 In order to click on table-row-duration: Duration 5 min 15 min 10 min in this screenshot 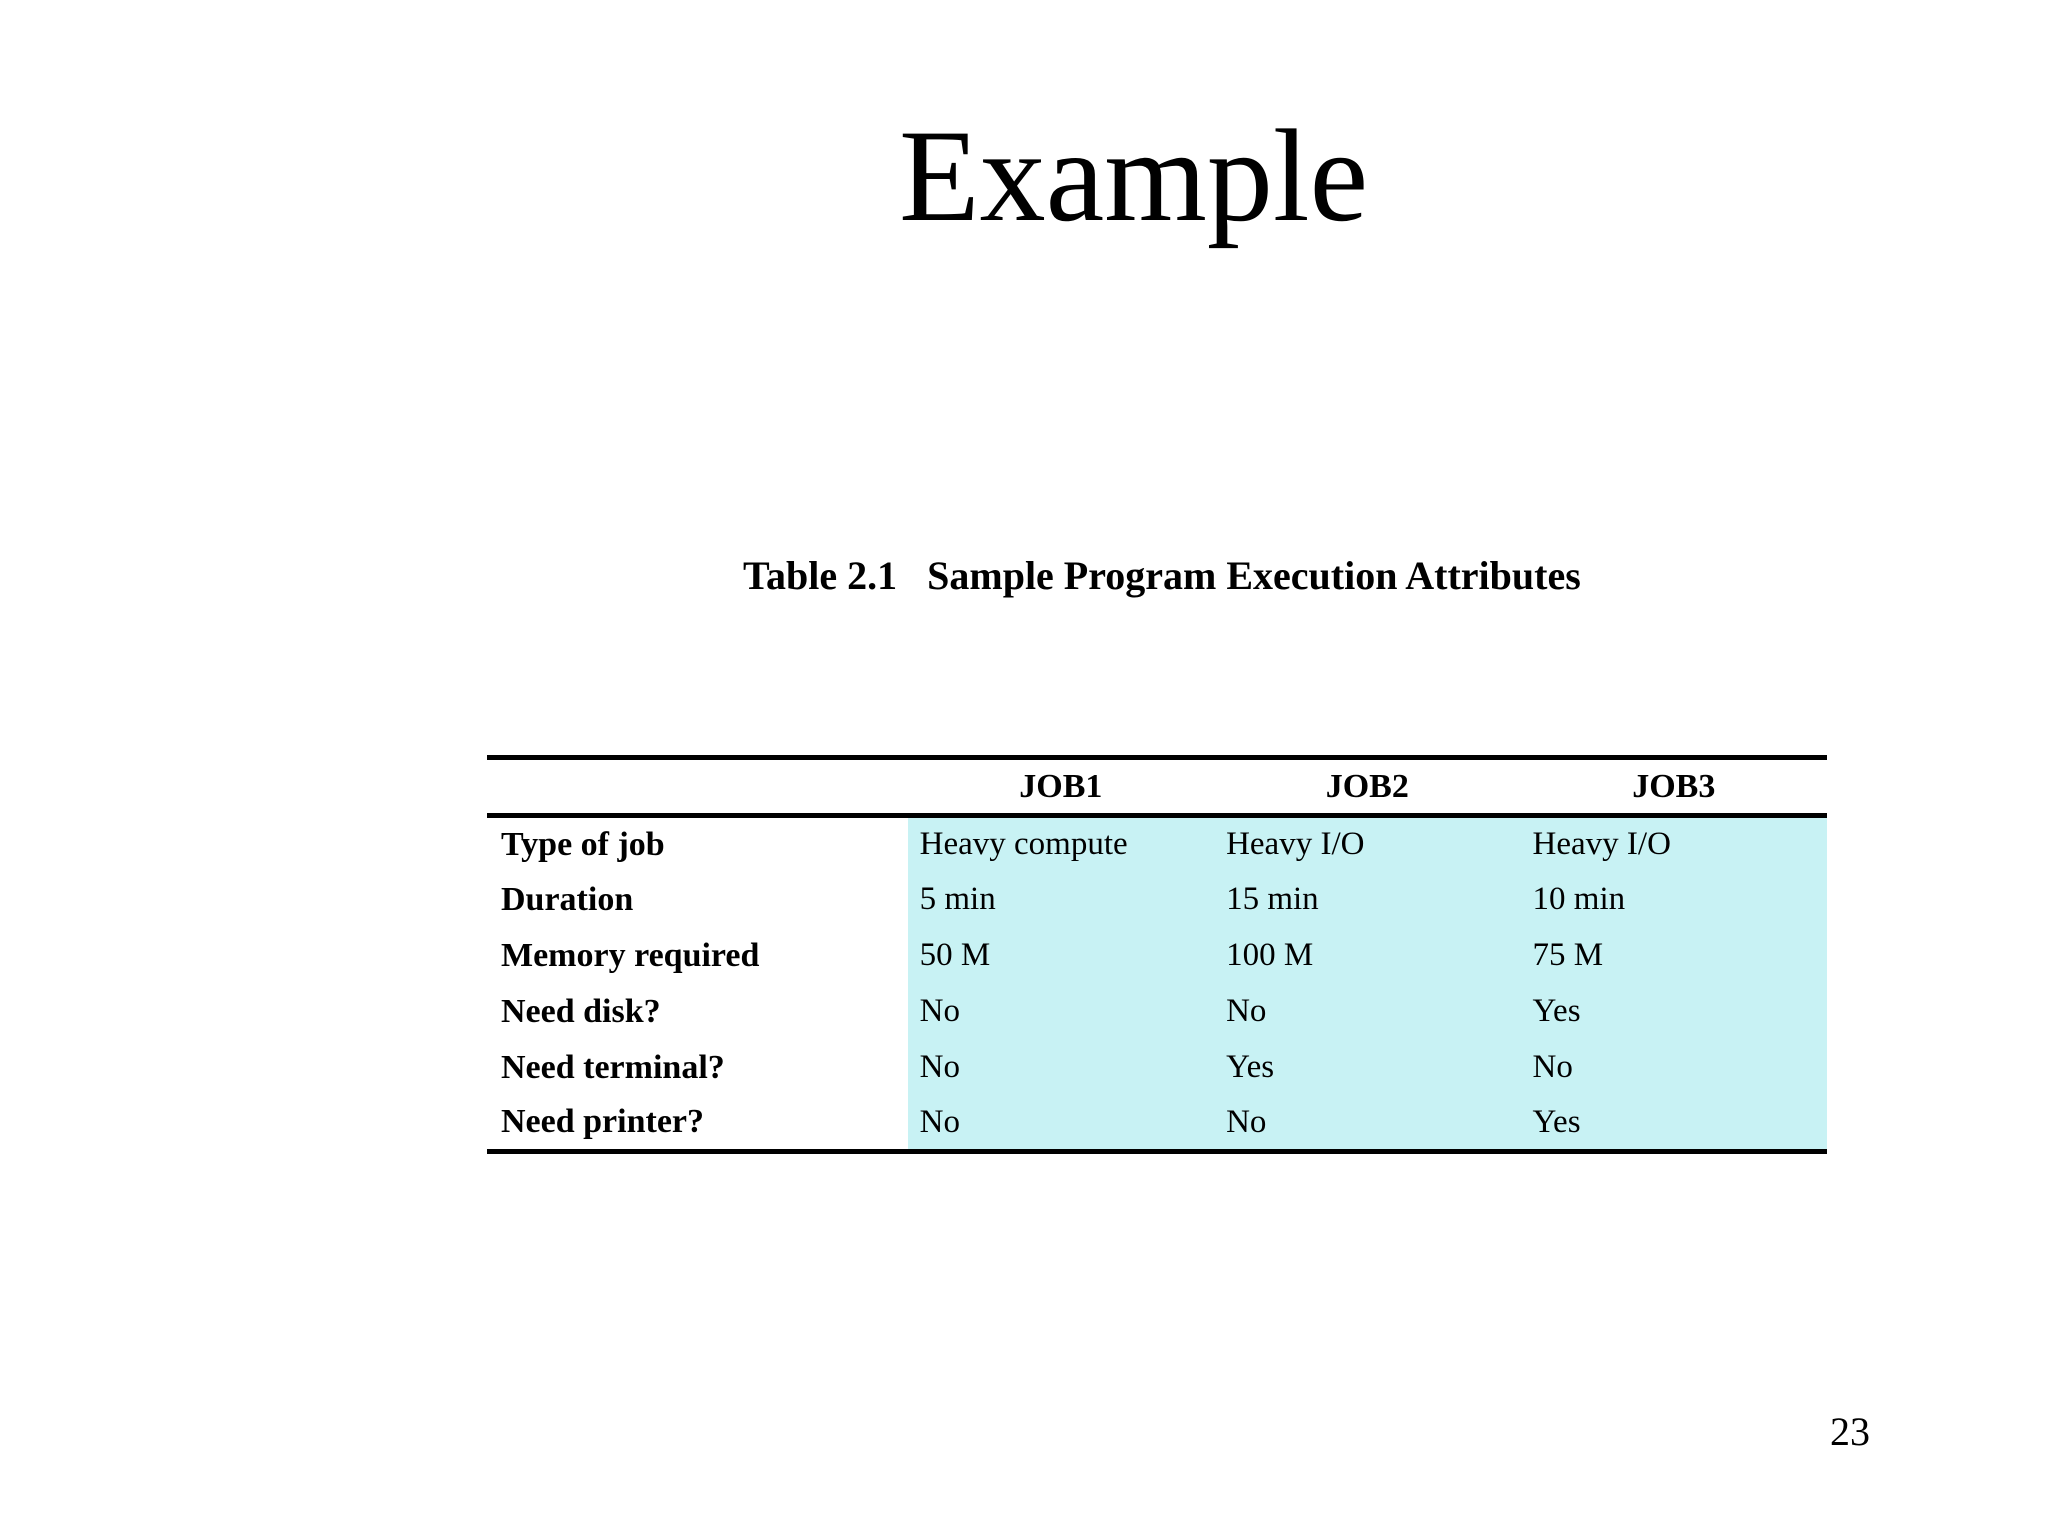, I will do `click(1157, 899)`.